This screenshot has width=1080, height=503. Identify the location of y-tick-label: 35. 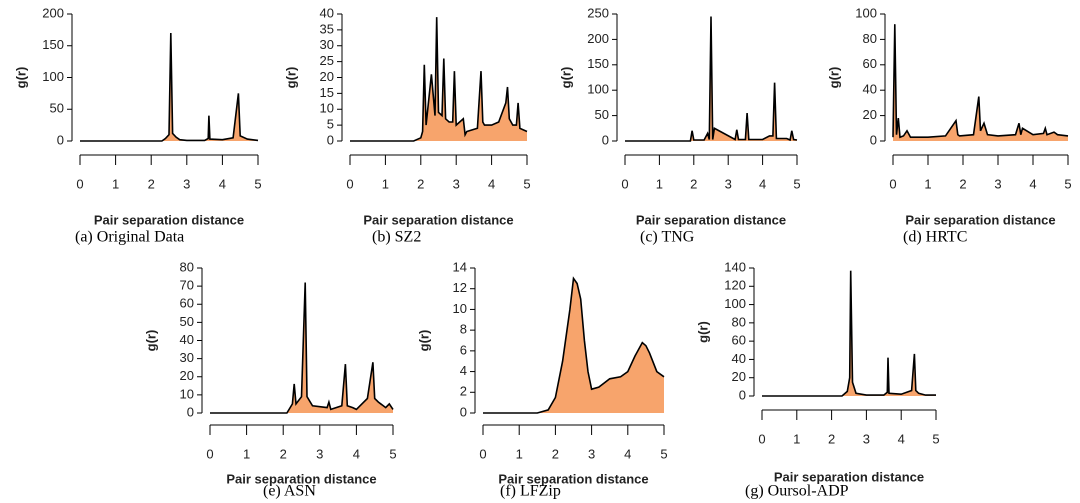
(327, 28).